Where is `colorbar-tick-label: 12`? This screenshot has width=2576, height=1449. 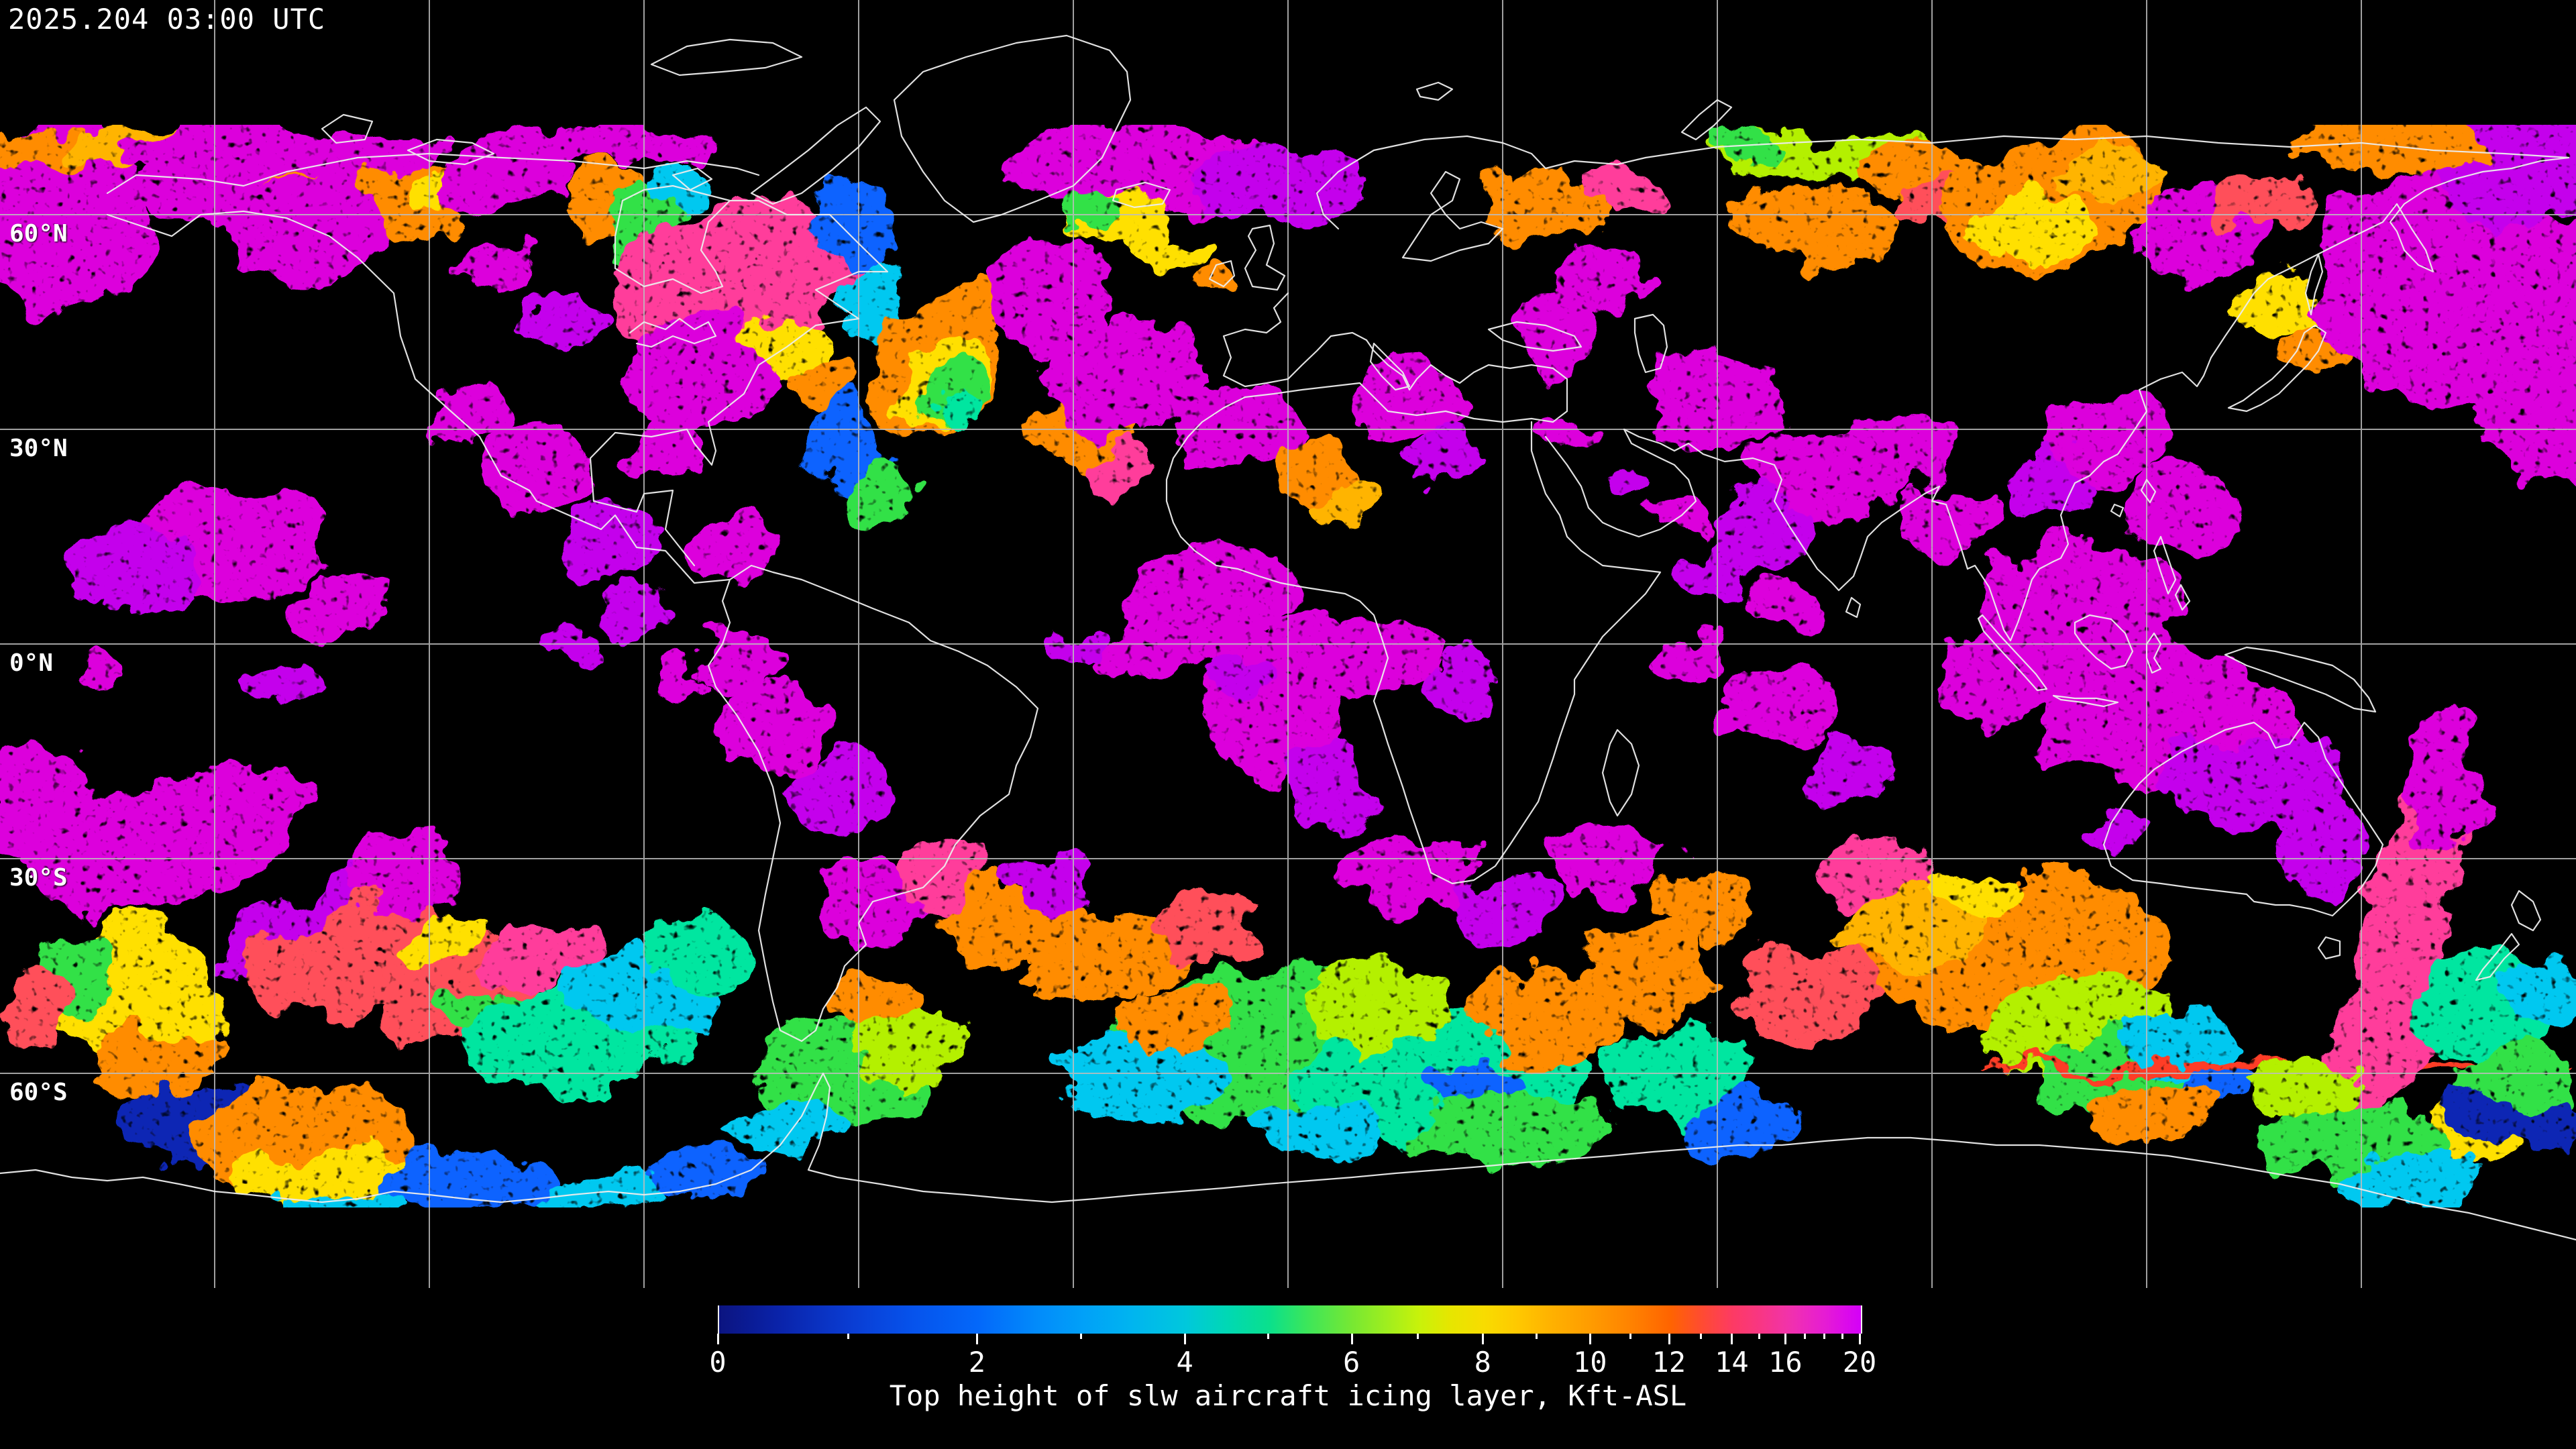 colorbar-tick-label: 12 is located at coordinates (1669, 1362).